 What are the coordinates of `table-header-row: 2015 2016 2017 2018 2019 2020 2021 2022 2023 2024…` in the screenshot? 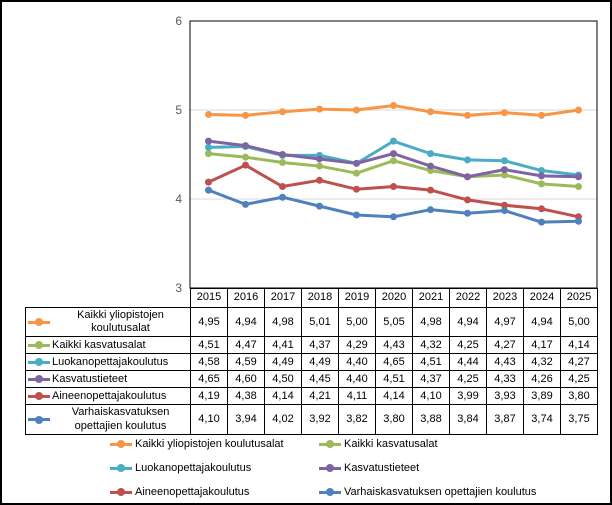 It's located at (312, 298).